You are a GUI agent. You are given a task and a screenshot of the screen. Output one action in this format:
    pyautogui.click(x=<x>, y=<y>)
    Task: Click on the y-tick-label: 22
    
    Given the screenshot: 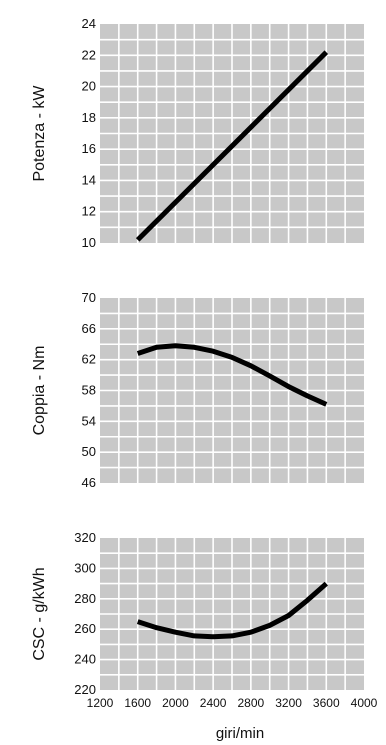 What is the action you would take?
    pyautogui.click(x=89, y=54)
    